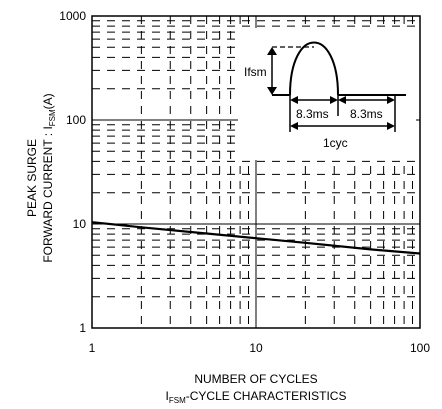 Image resolution: width=442 pixels, height=409 pixels. What do you see at coordinates (294, 126) in the screenshot?
I see `cycle-arrow-left-head` at bounding box center [294, 126].